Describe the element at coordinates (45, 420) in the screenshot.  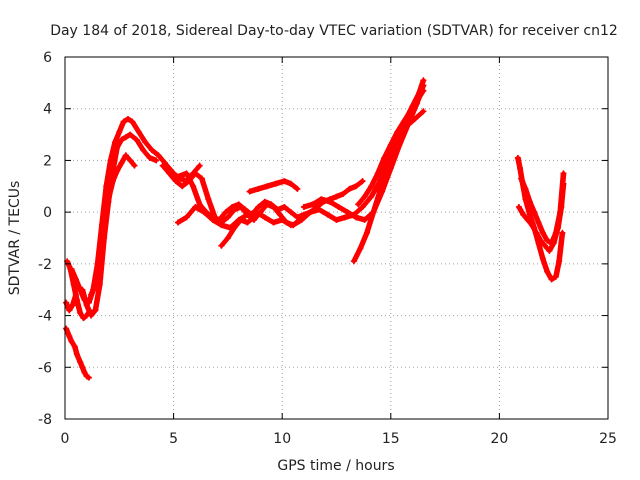
I see `y-tick-label: -8` at that location.